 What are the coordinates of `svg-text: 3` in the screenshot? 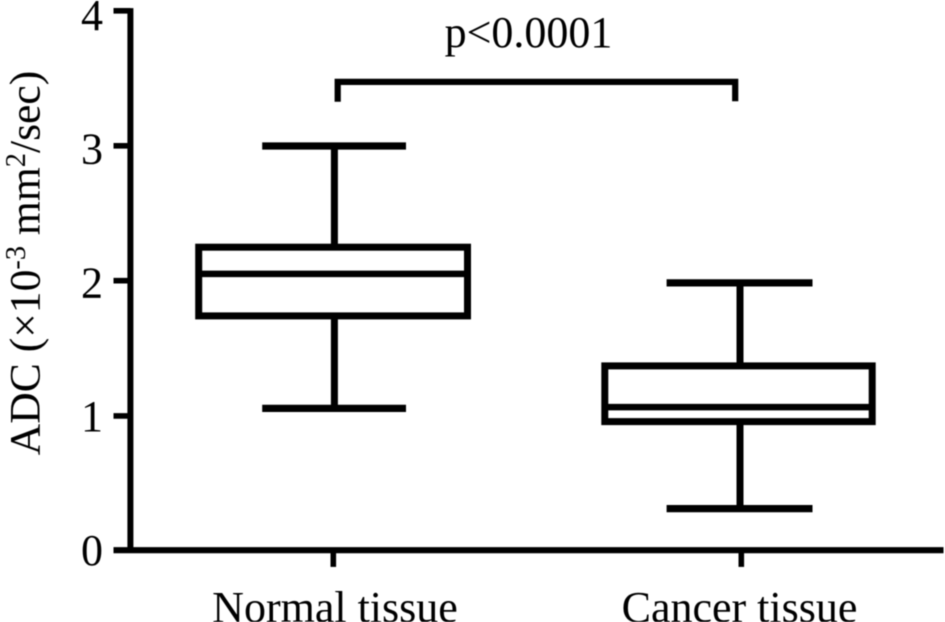 It's located at (92, 149).